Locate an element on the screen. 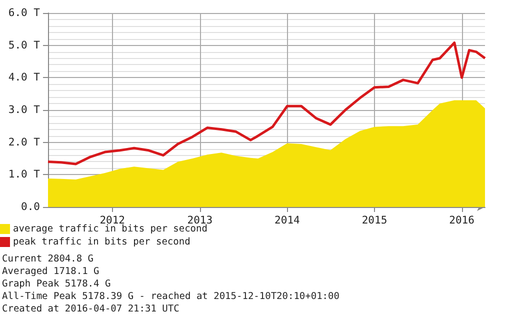 The width and height of the screenshot is (505, 330). x-tick-label: 2015 is located at coordinates (375, 220).